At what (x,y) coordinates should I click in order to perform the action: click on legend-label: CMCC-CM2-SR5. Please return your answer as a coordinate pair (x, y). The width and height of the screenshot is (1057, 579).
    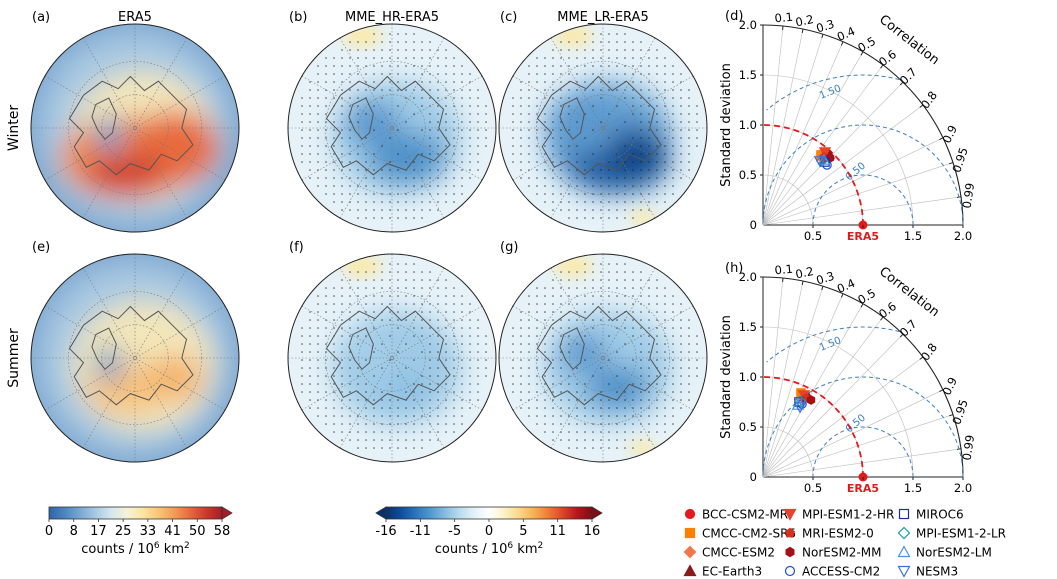
    Looking at the image, I should click on (749, 534).